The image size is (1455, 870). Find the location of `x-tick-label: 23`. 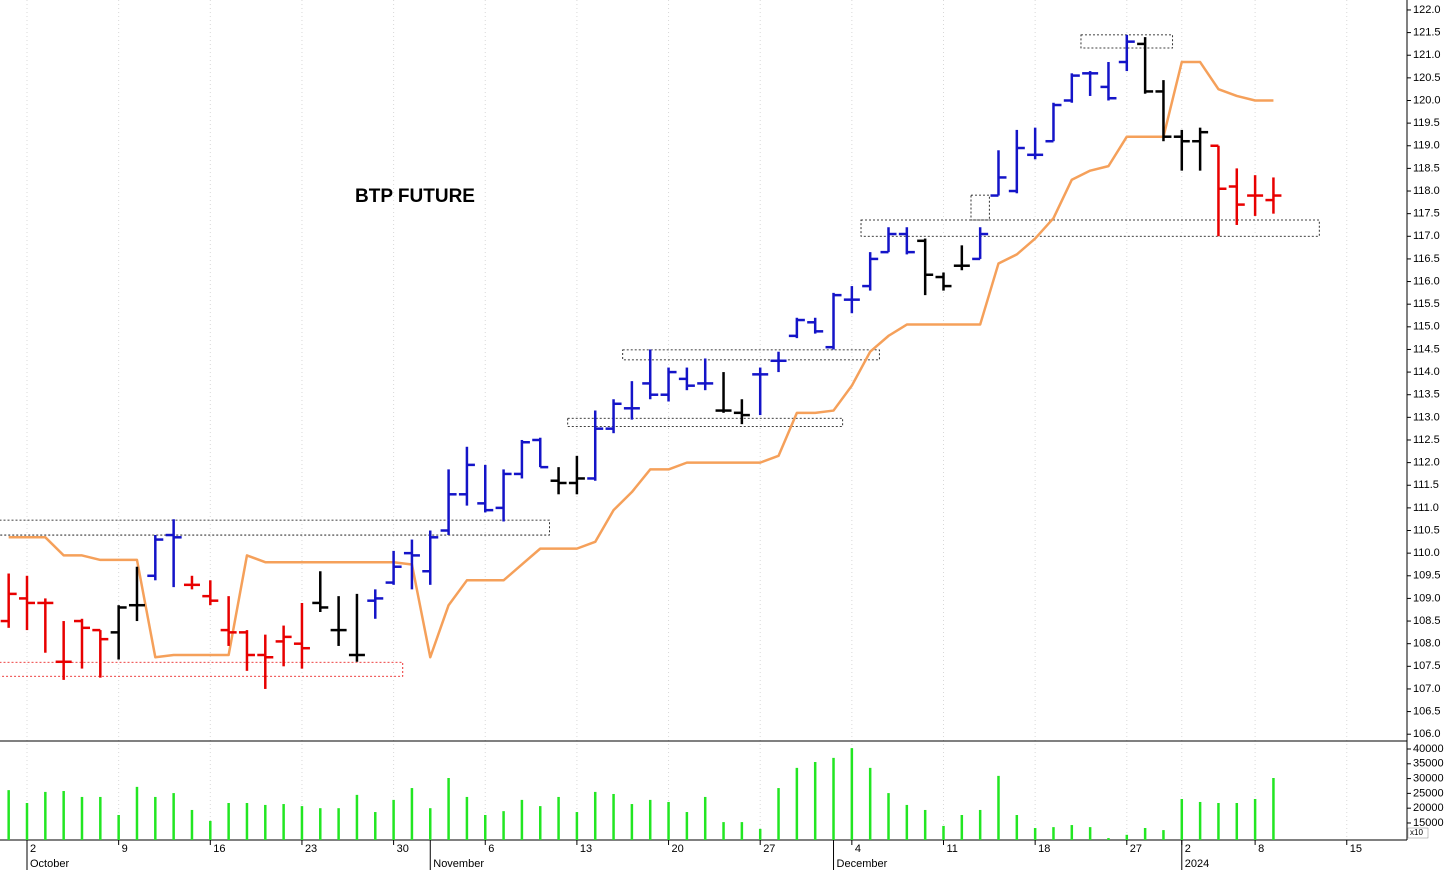

x-tick-label: 23 is located at coordinates (311, 849).